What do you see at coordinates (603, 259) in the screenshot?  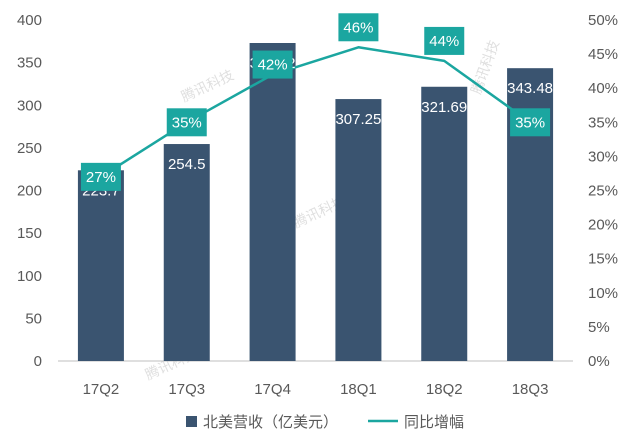 I see `y-right-tick-label: 15%` at bounding box center [603, 259].